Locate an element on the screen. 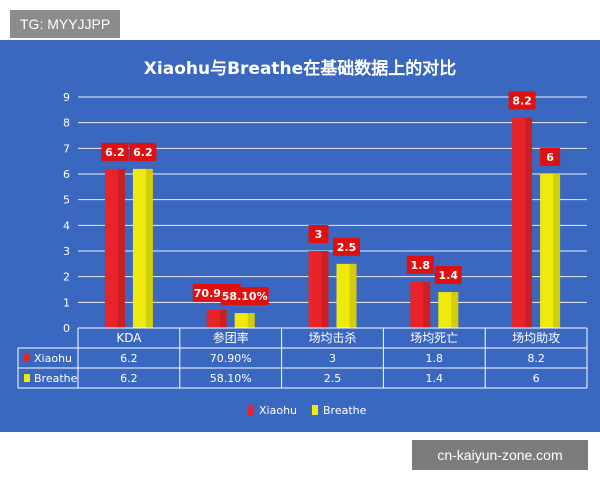 The image size is (600, 480). data-label: 8.2 is located at coordinates (522, 101).